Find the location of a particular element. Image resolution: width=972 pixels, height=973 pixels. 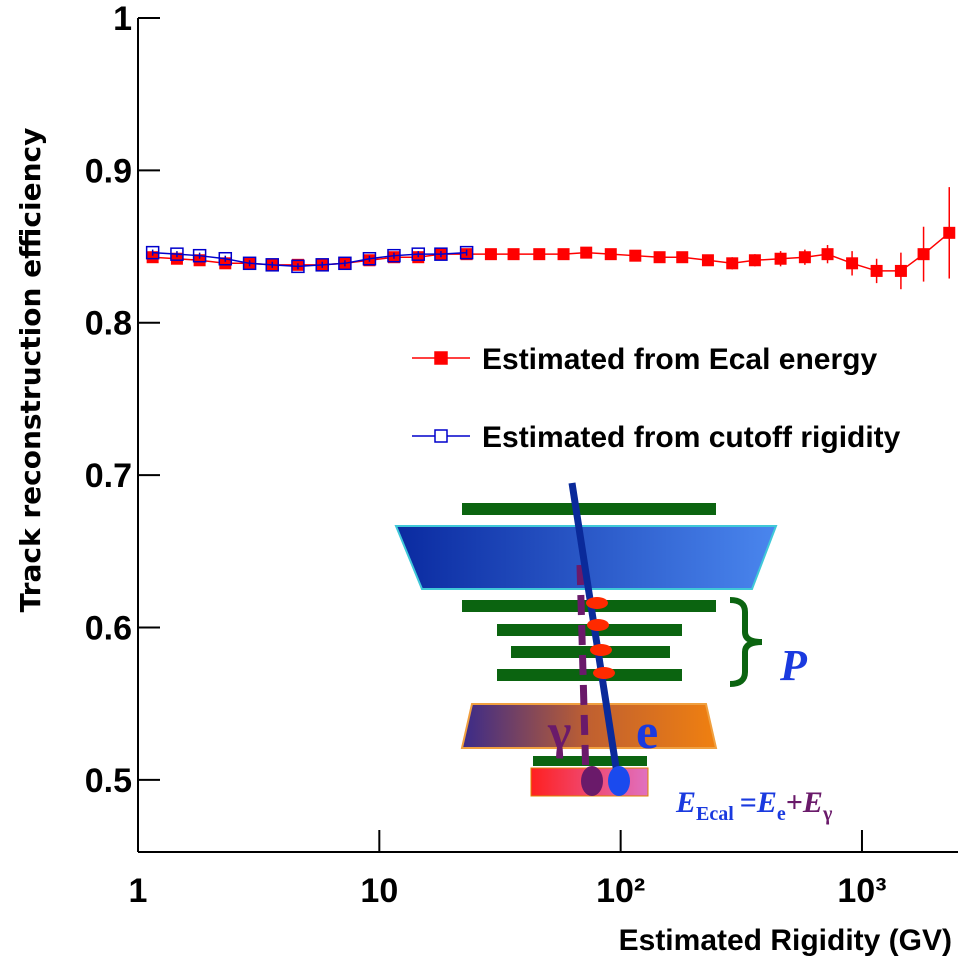

x-tick-label: 10 is located at coordinates (379, 891).